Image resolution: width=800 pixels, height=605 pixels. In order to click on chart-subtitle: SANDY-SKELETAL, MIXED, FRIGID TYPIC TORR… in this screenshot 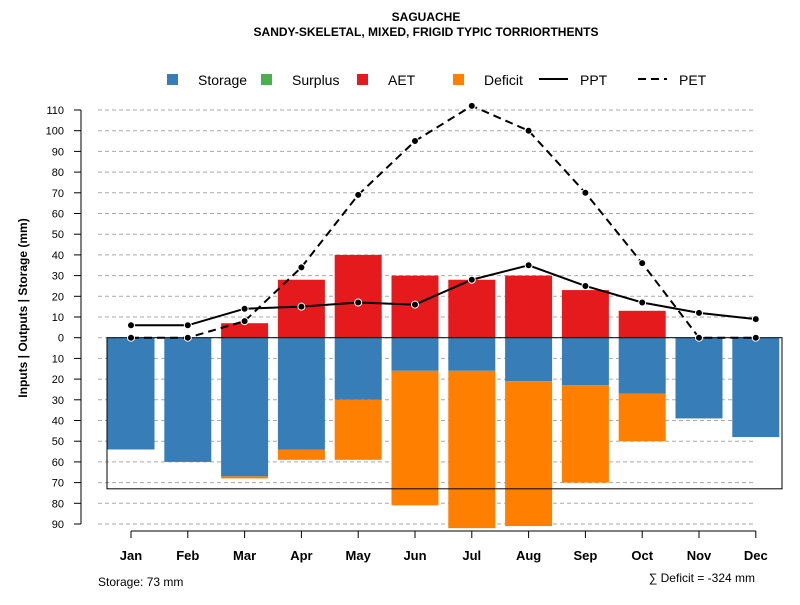, I will do `click(426, 32)`.